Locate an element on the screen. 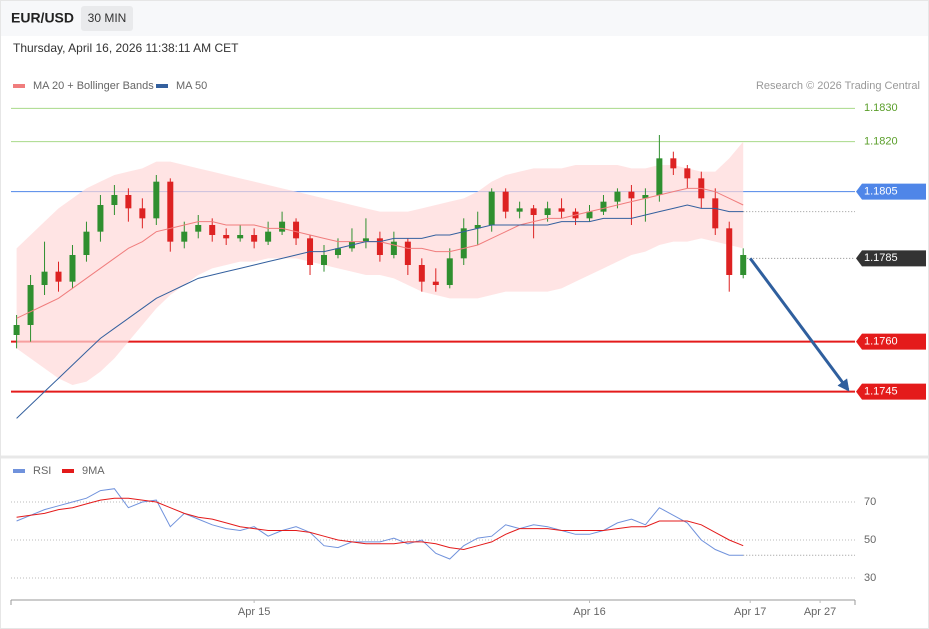 This screenshot has height=629, width=929. level-label: 1.1805 is located at coordinates (881, 192).